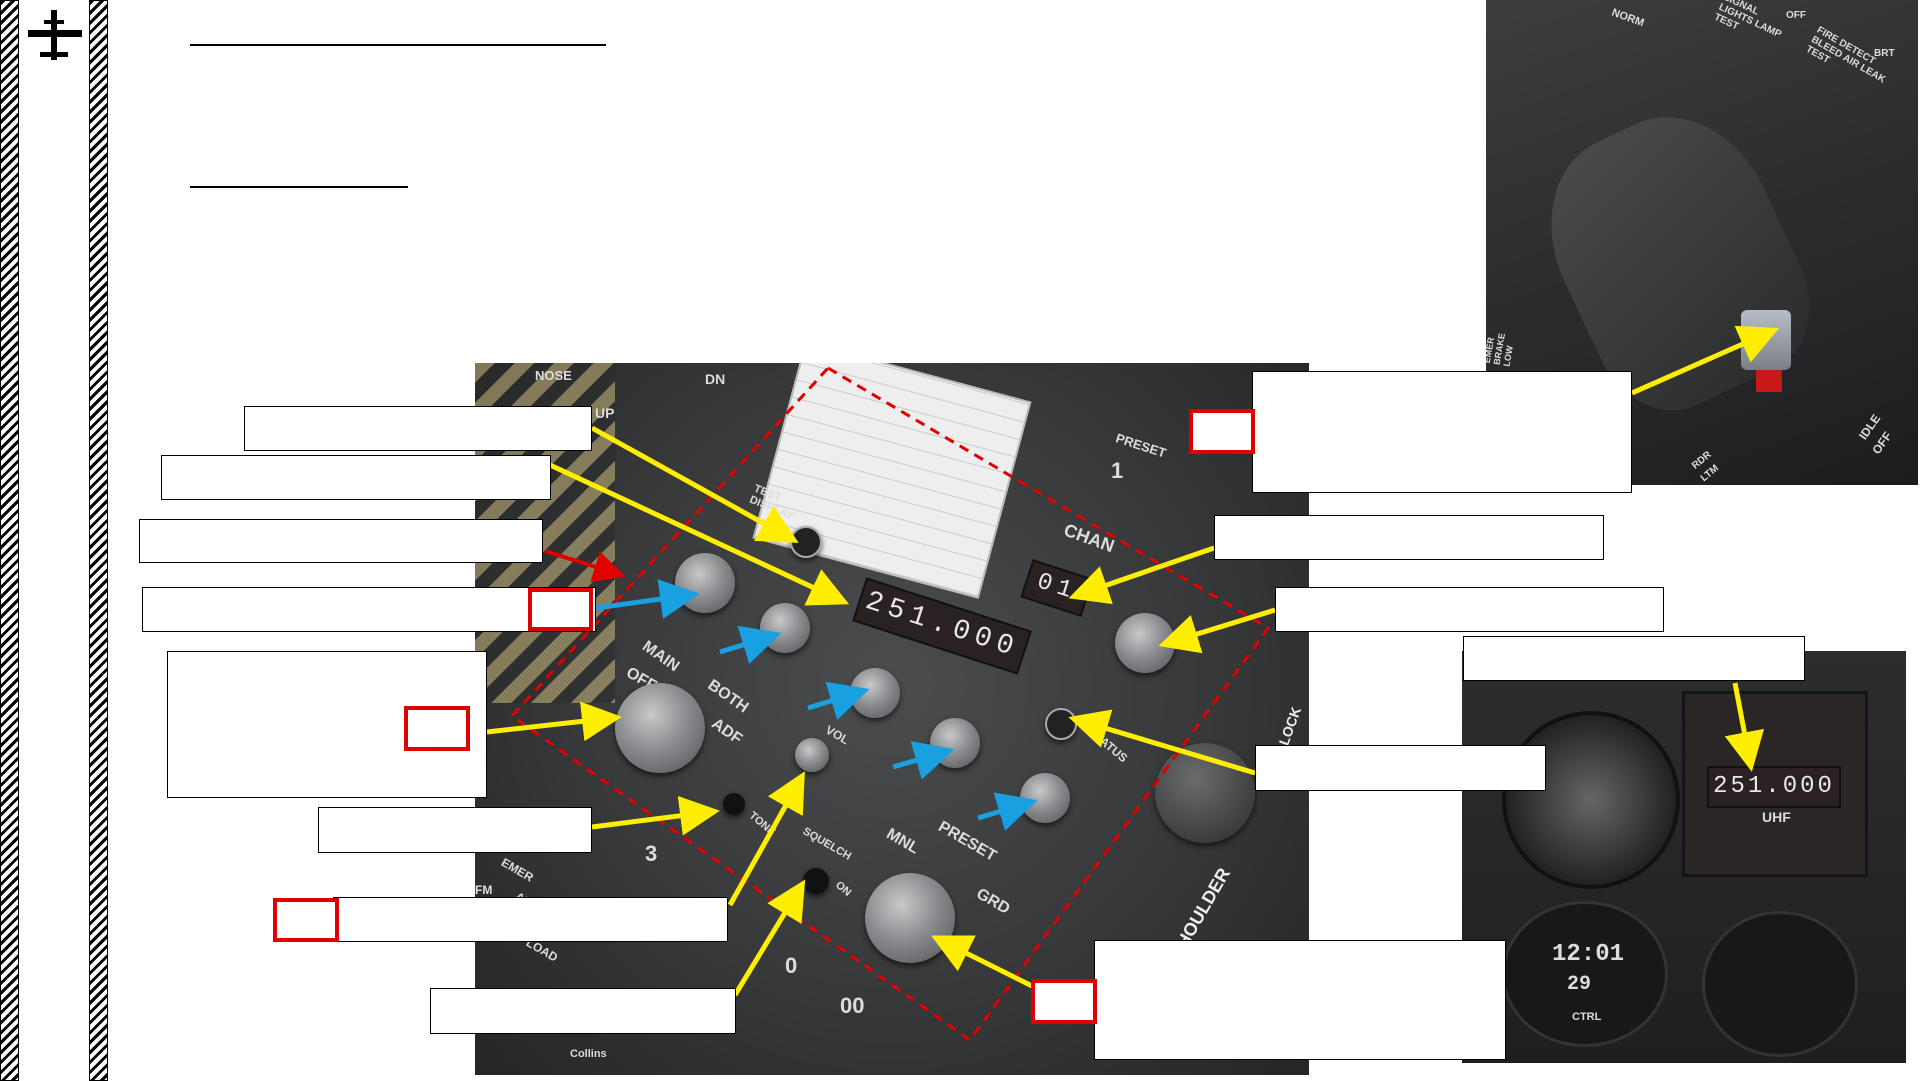 The height and width of the screenshot is (1081, 1921). I want to click on callout-throttle-control, so click(1442, 432).